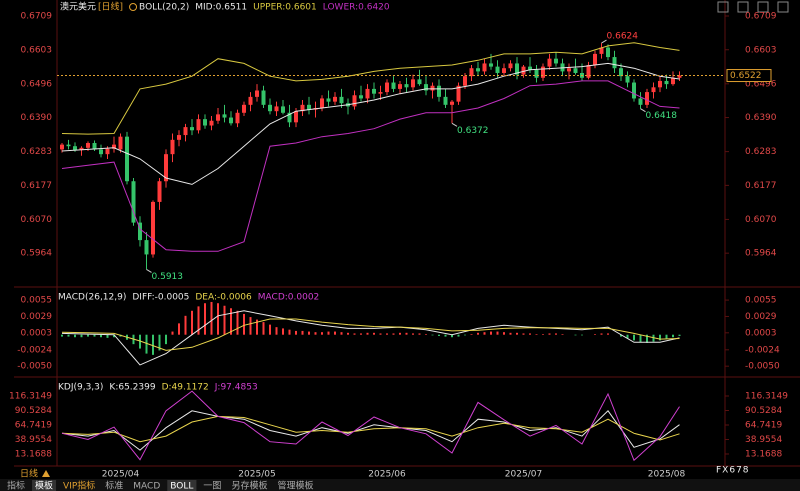 The height and width of the screenshot is (491, 800). I want to click on y-tick-label: -0.0024, so click(34, 350).